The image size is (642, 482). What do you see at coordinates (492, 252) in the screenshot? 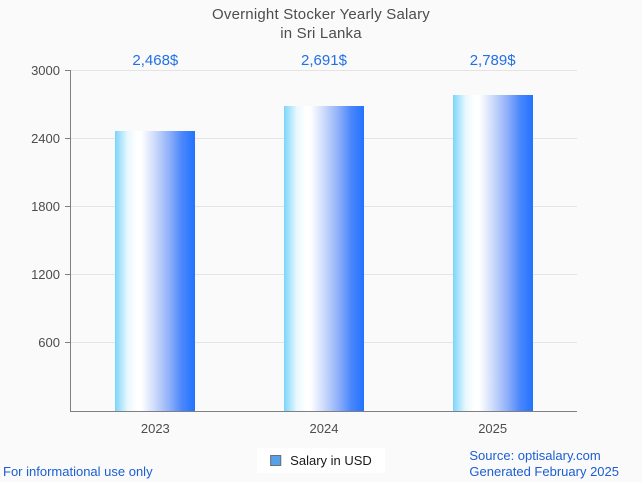
I see `bar-2025` at bounding box center [492, 252].